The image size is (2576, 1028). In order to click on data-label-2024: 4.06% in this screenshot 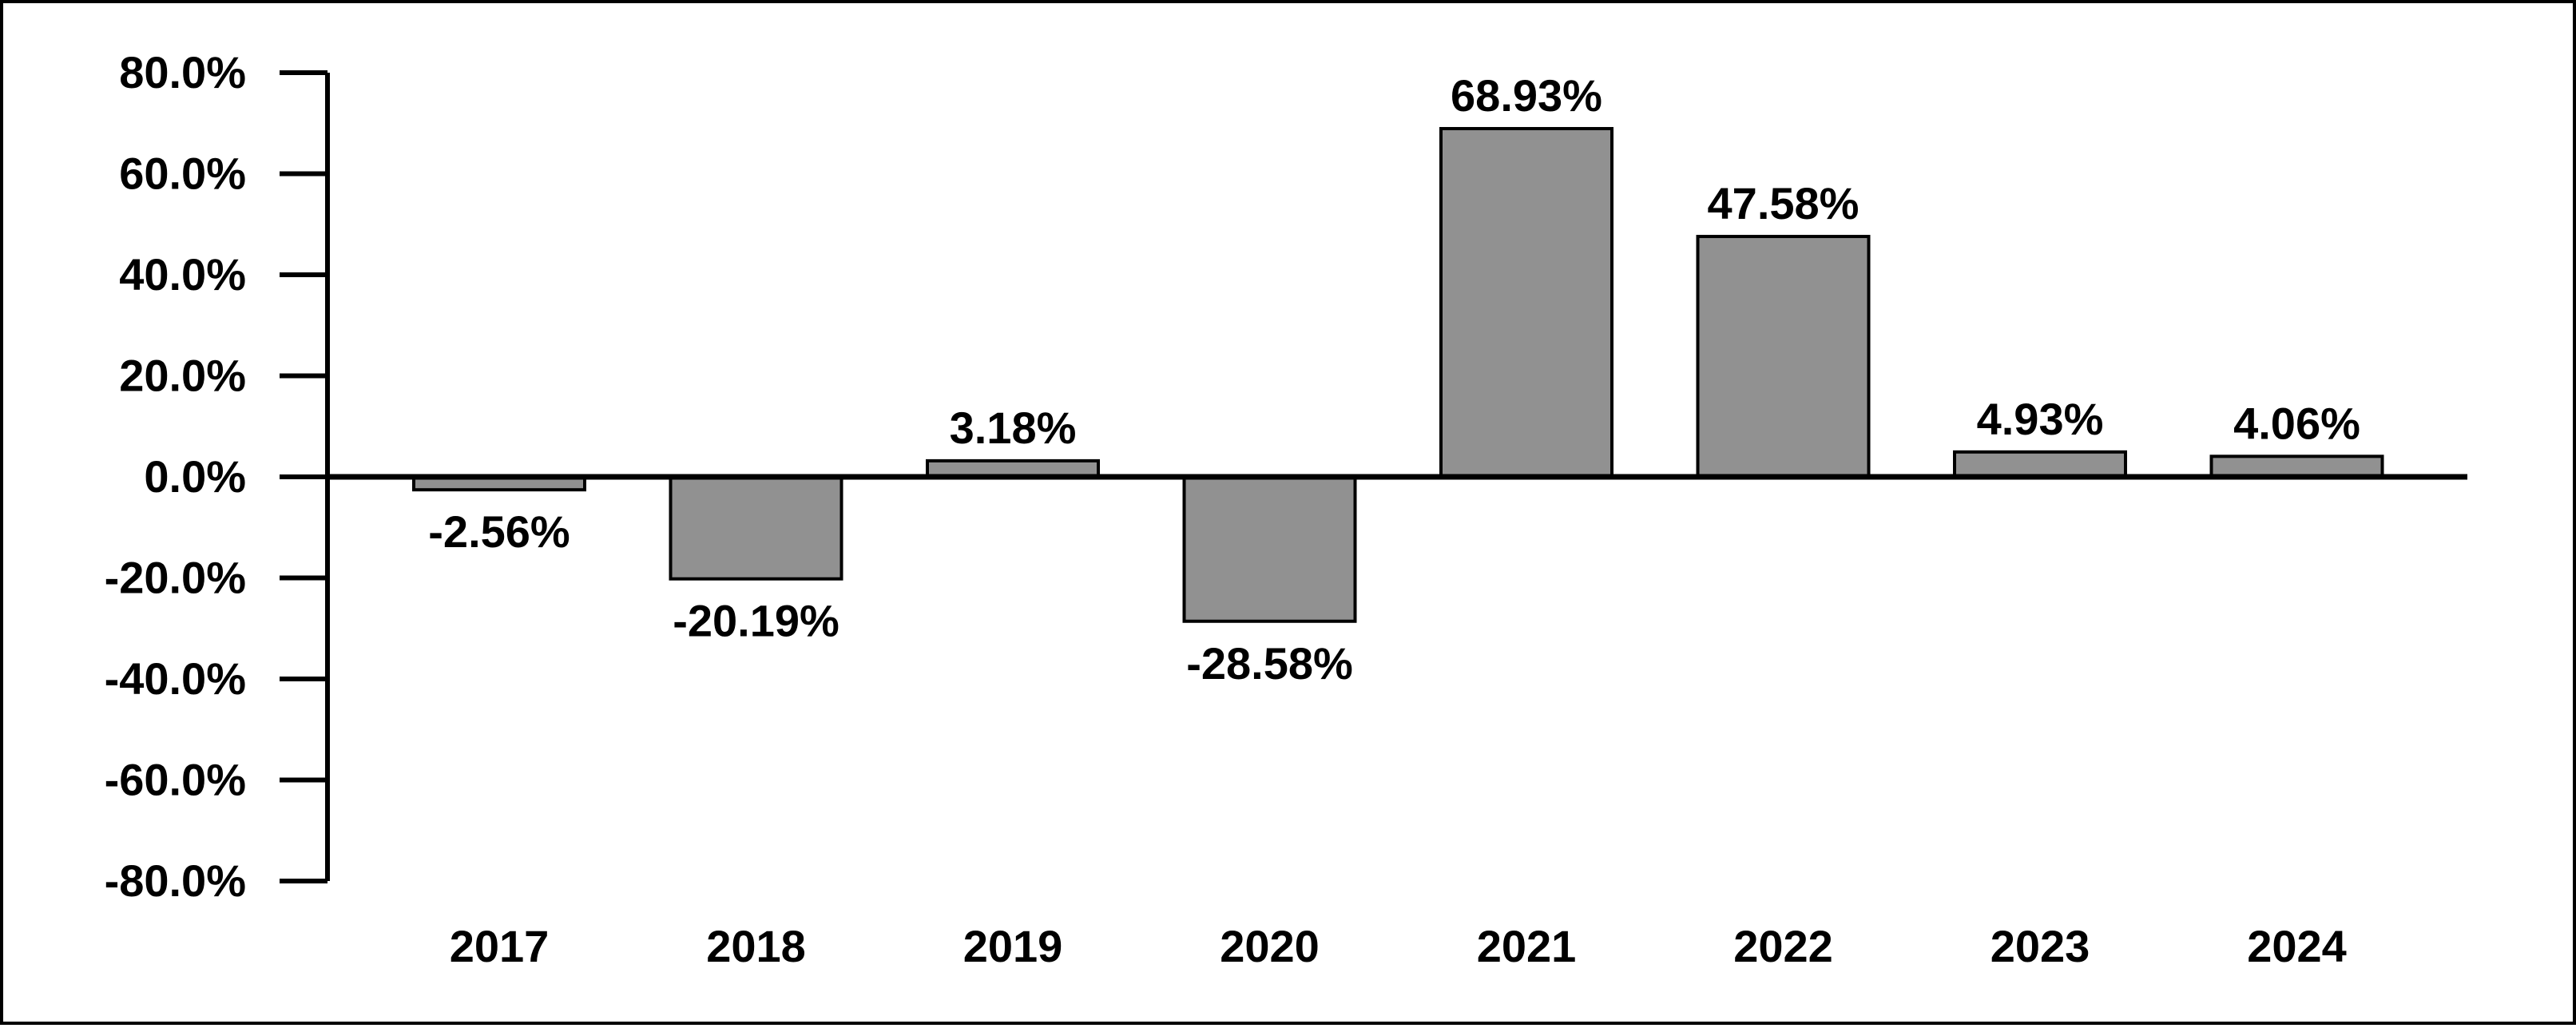, I will do `click(2296, 423)`.